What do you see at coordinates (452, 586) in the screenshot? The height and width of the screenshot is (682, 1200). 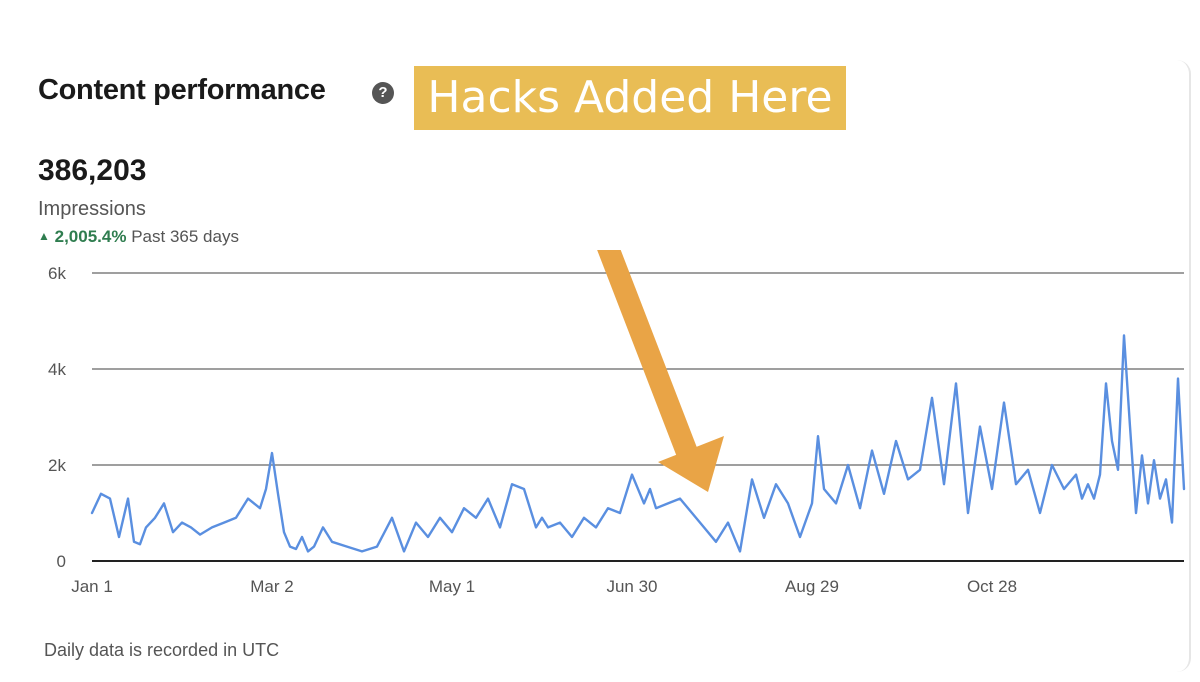 I see `x-tick-label: May 1` at bounding box center [452, 586].